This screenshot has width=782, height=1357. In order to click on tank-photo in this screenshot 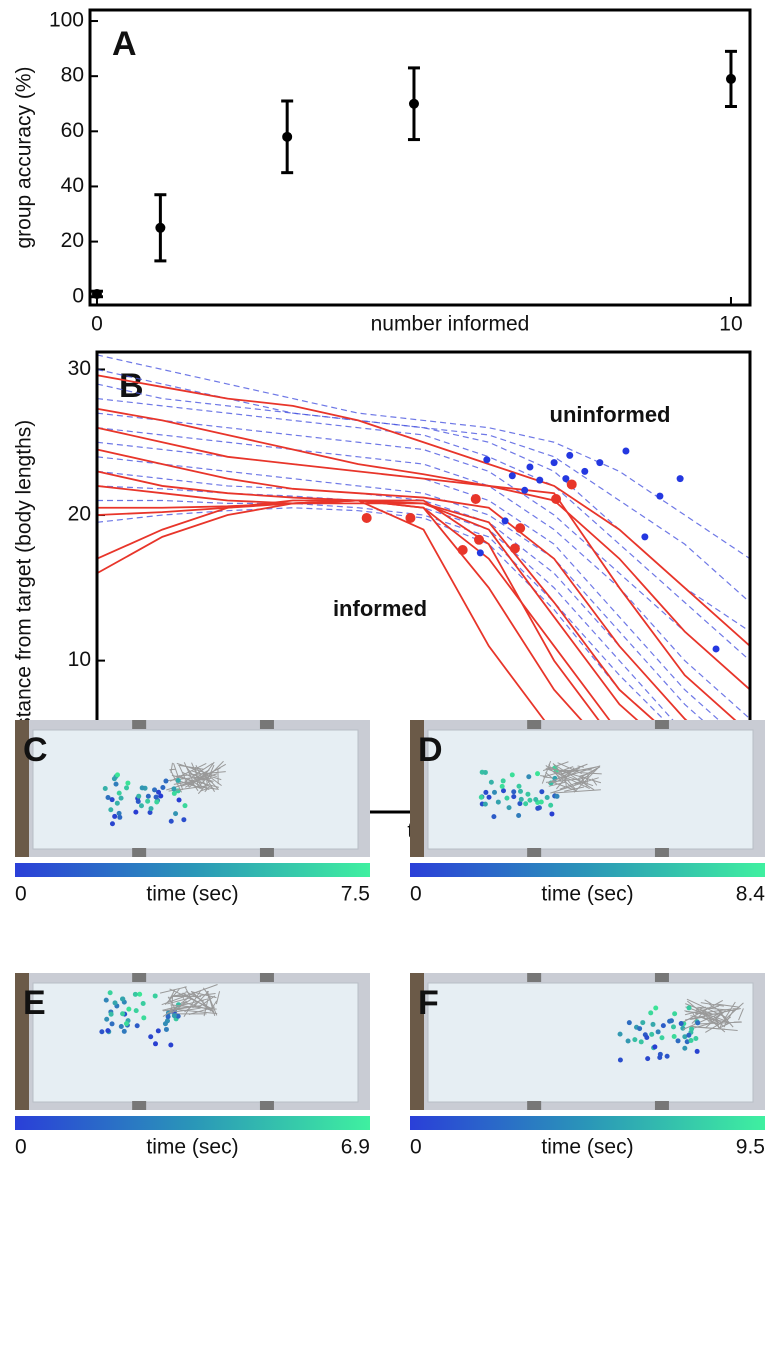, I will do `click(587, 1041)`.